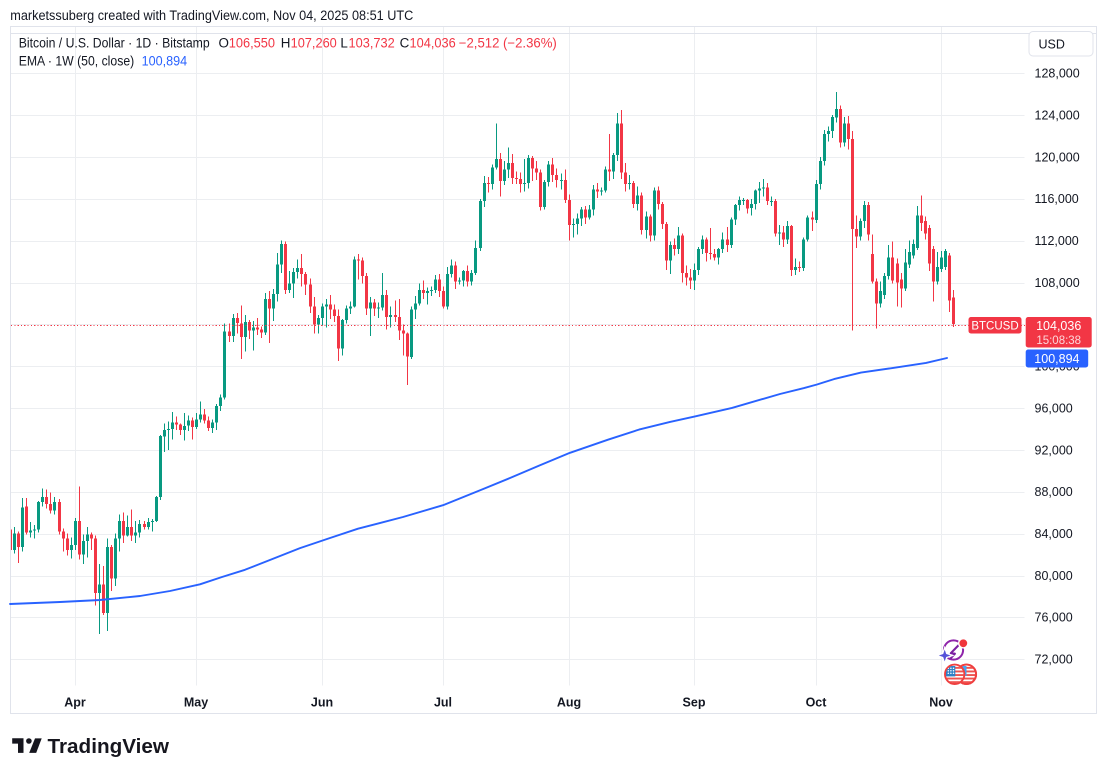 The width and height of the screenshot is (1107, 776). What do you see at coordinates (817, 703) in the screenshot?
I see `svg-text: Oct` at bounding box center [817, 703].